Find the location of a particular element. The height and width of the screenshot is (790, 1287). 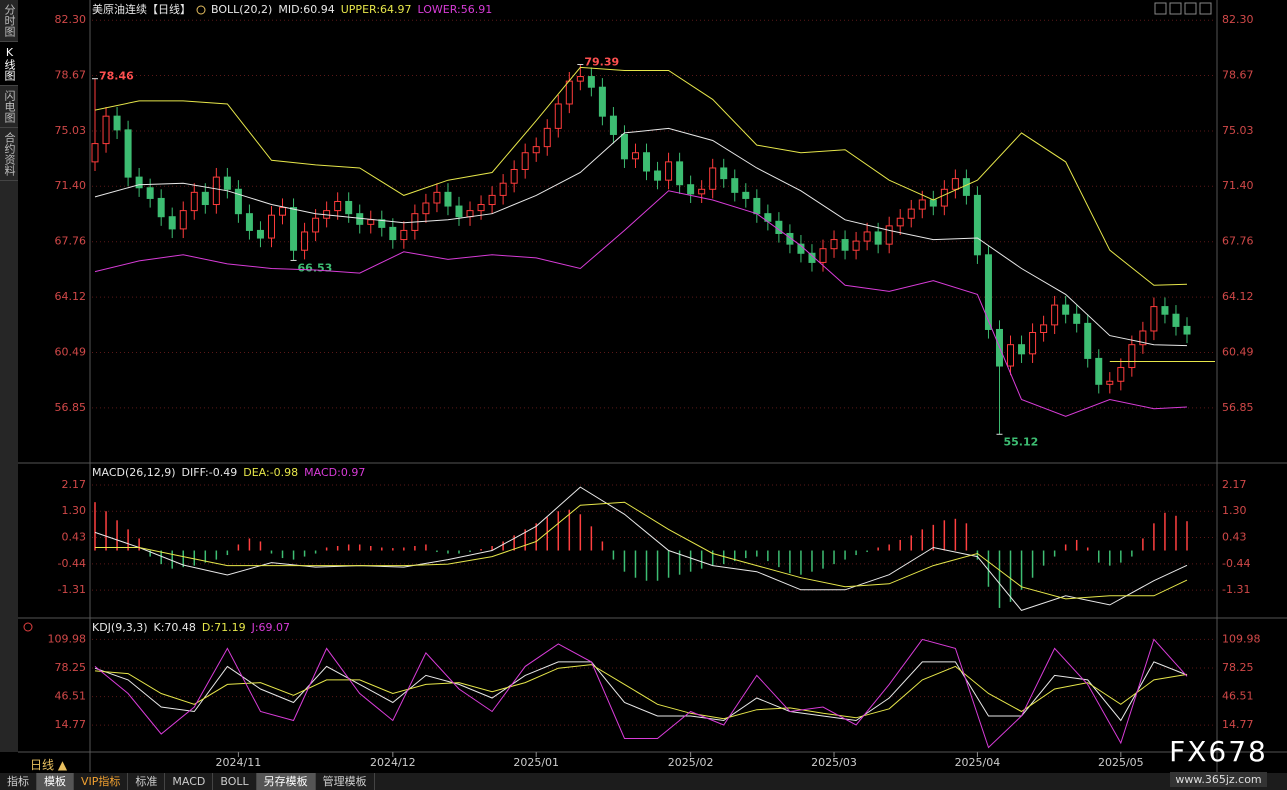

y-tick-label: 64.12 is located at coordinates (71, 296).